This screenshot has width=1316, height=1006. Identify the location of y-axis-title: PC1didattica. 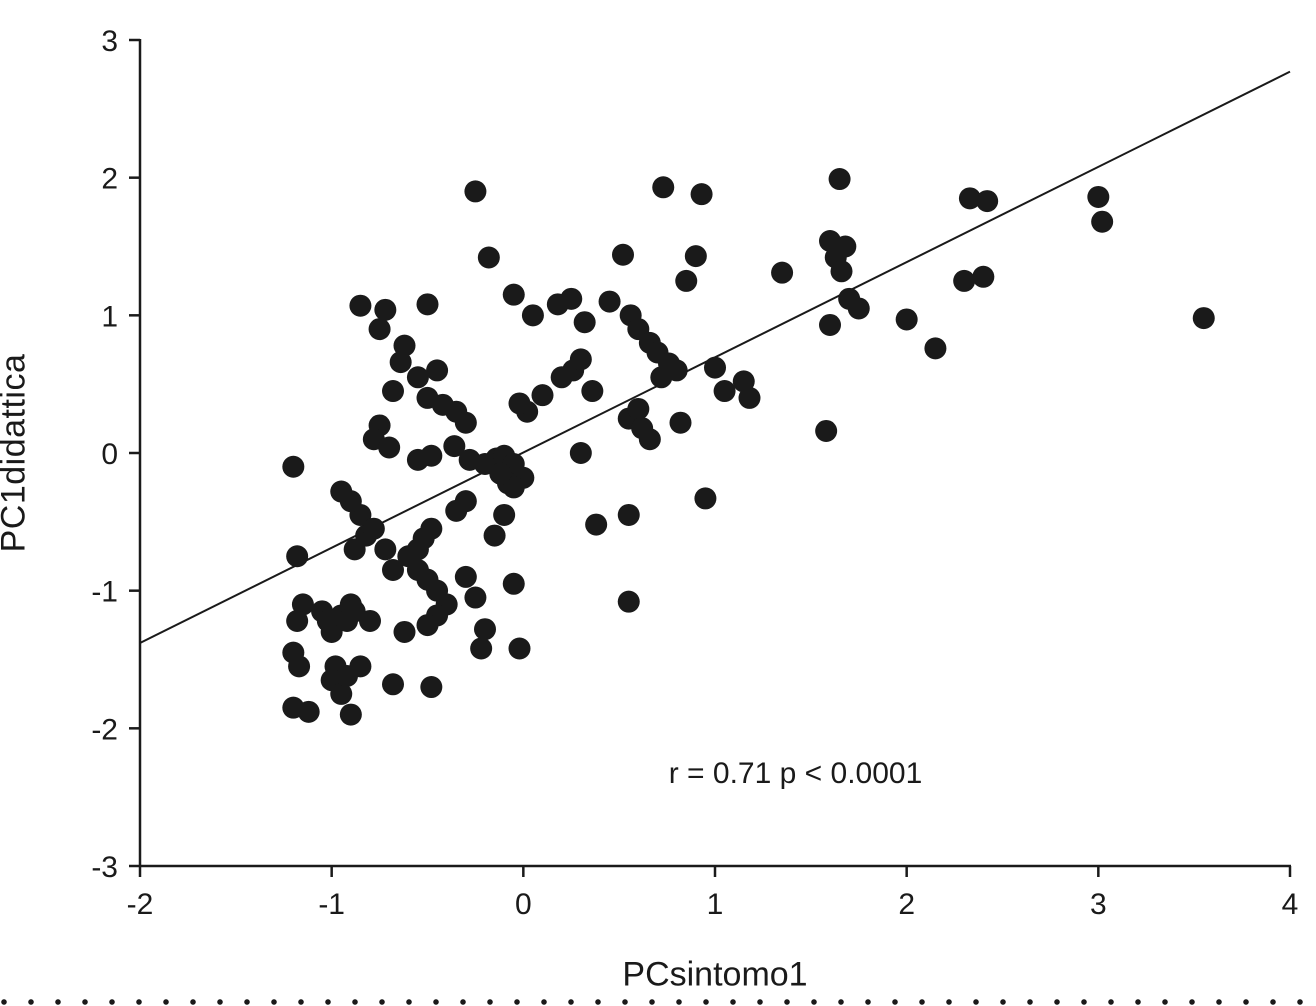
(16, 453).